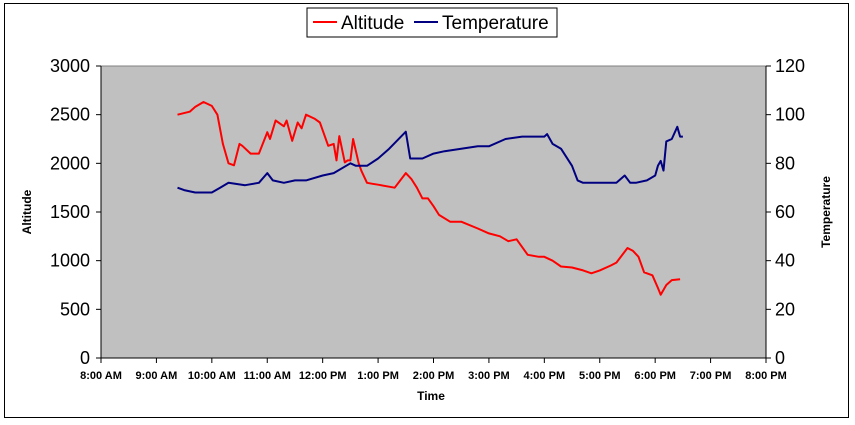 This screenshot has height=425, width=855. I want to click on series-line-temperature, so click(430, 159).